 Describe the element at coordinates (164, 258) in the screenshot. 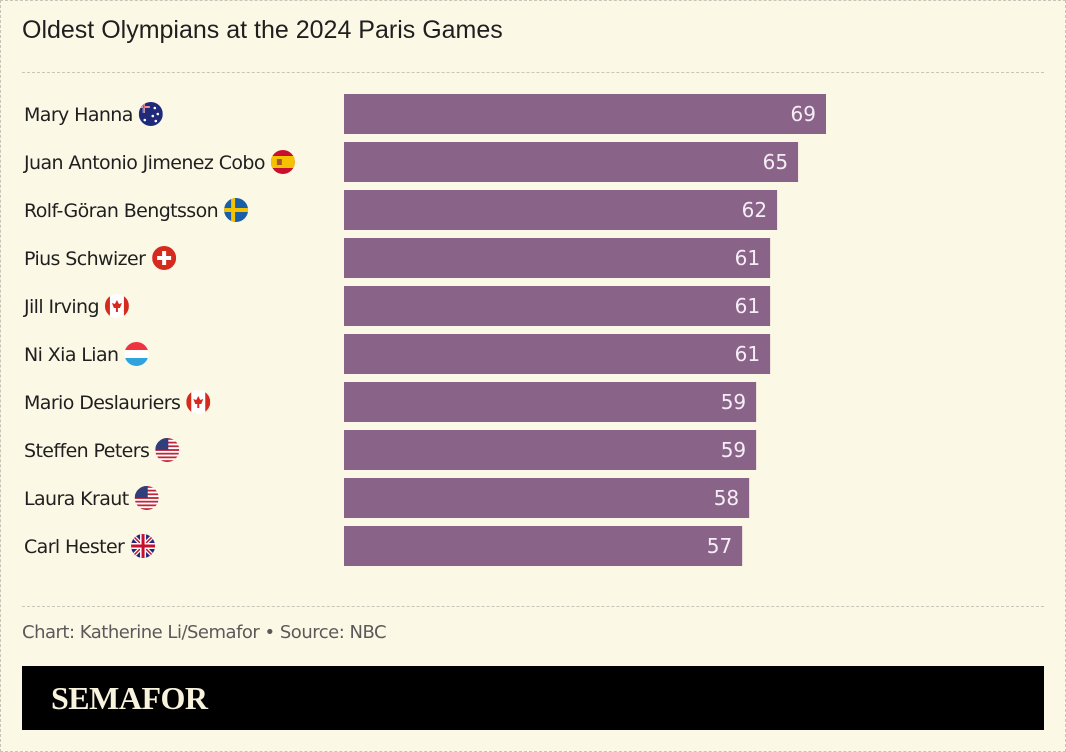

I see `switzerland-flag-icon` at that location.